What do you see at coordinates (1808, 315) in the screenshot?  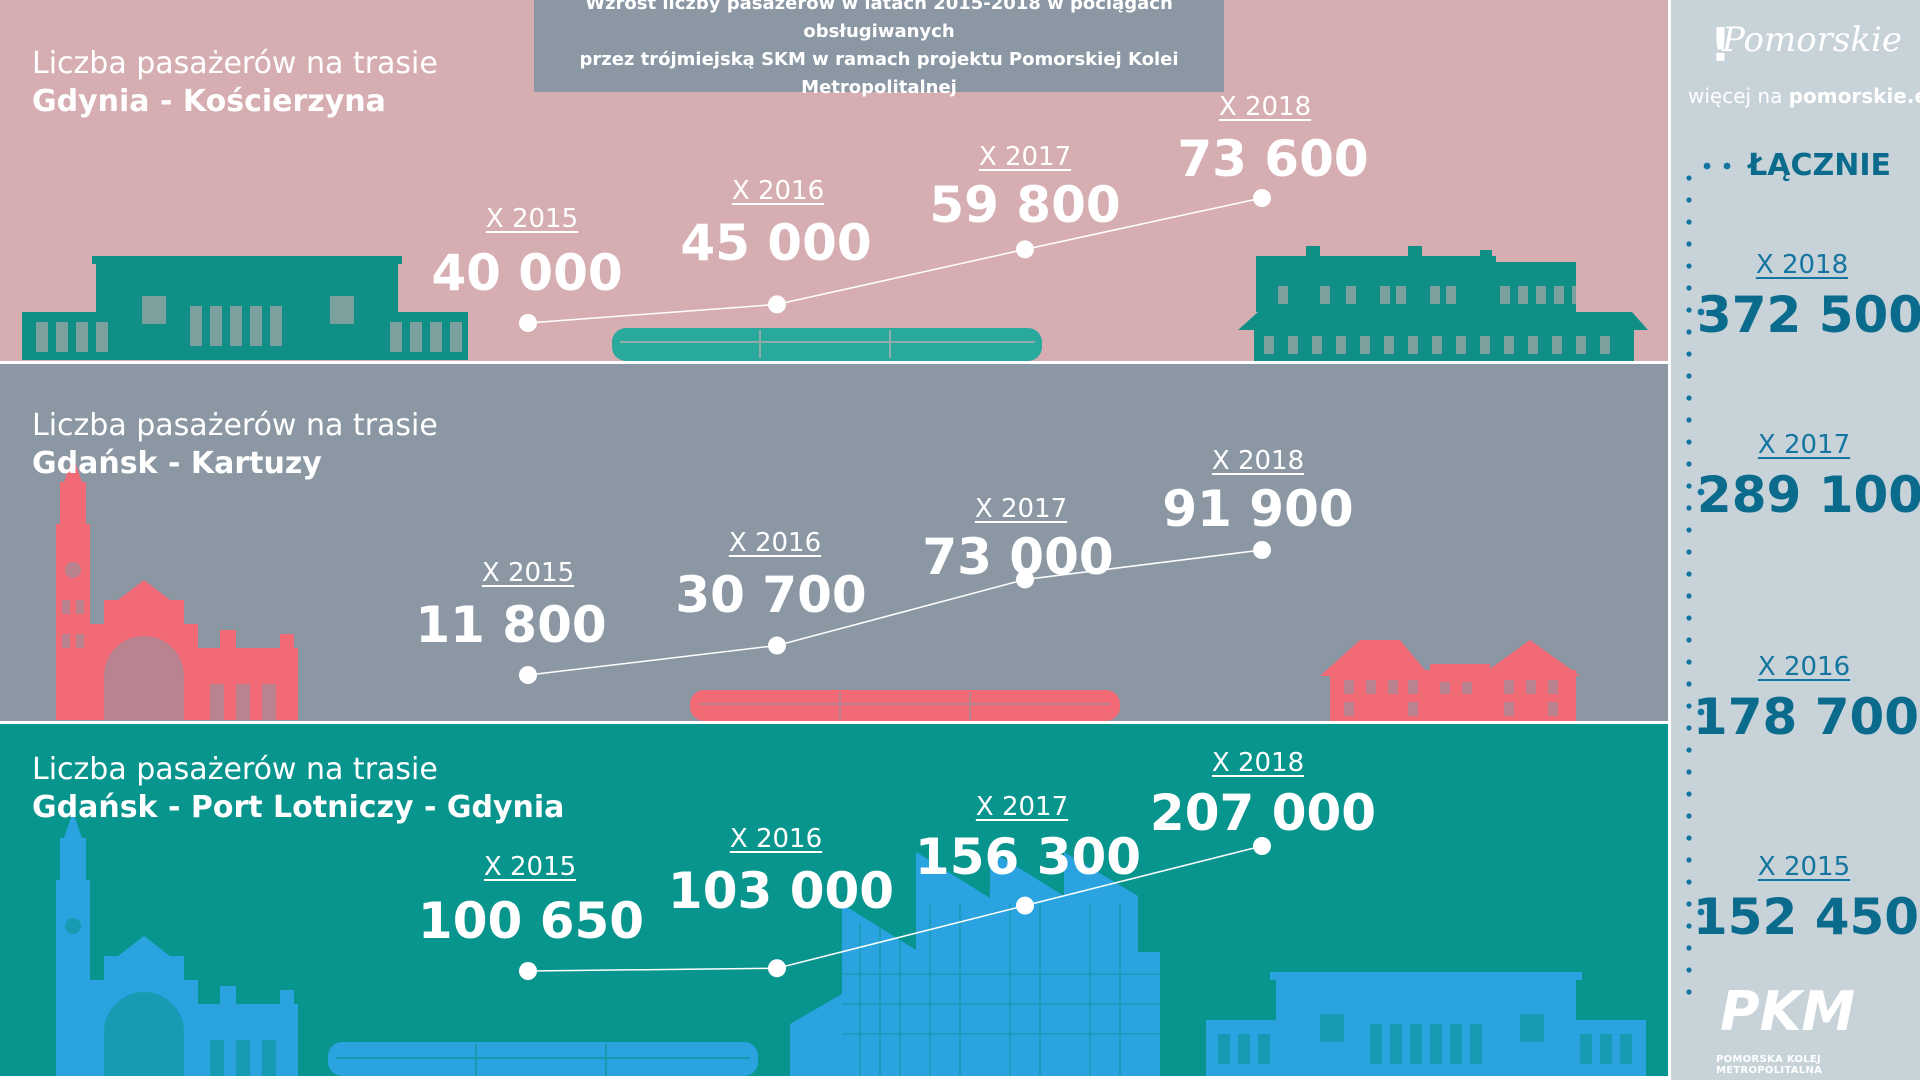 I see `total-value-2018: 372 500` at bounding box center [1808, 315].